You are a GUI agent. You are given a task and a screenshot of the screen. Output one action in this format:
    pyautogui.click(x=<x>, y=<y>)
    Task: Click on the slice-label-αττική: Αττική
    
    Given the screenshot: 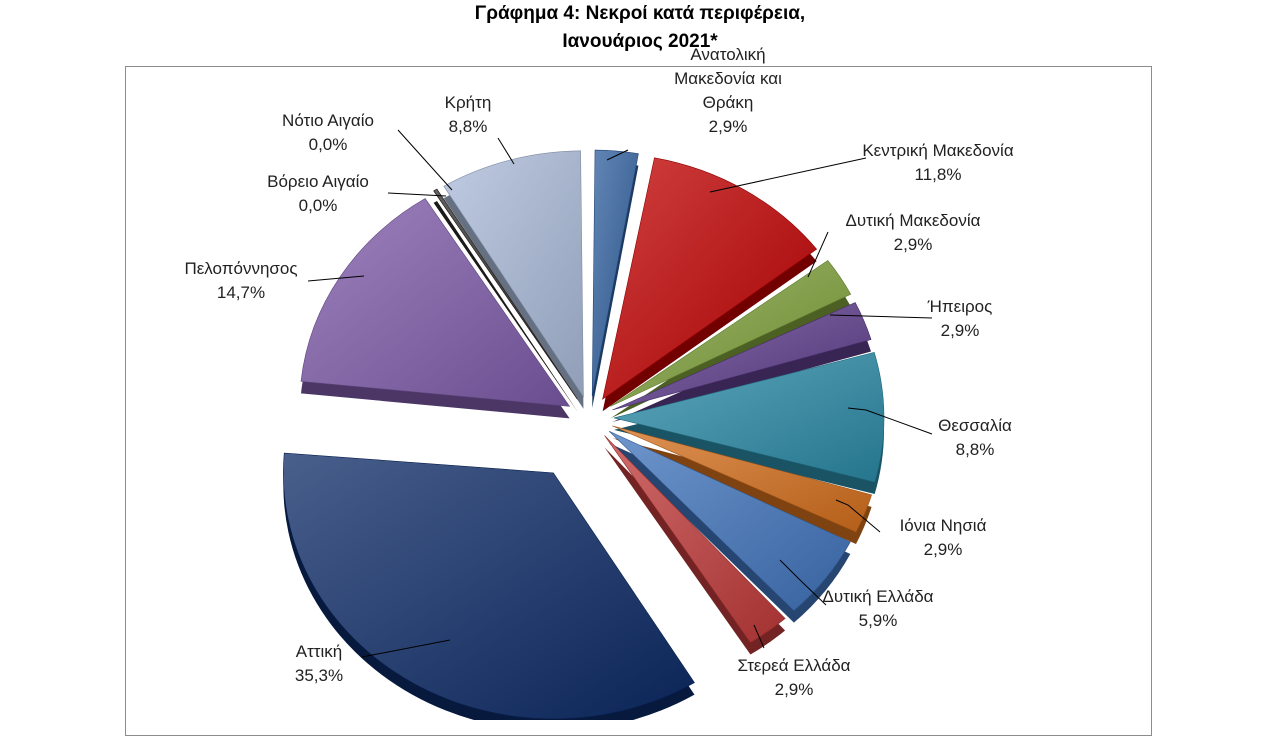 What is the action you would take?
    pyautogui.click(x=319, y=651)
    